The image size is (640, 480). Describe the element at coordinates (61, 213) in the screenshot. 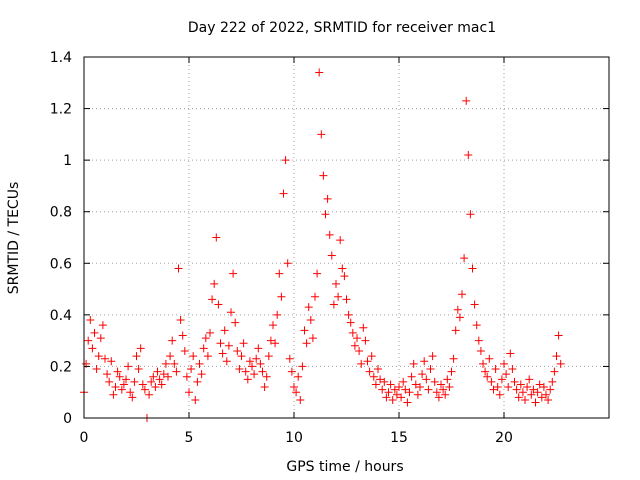

I see `y-tick-label: 0.8` at that location.